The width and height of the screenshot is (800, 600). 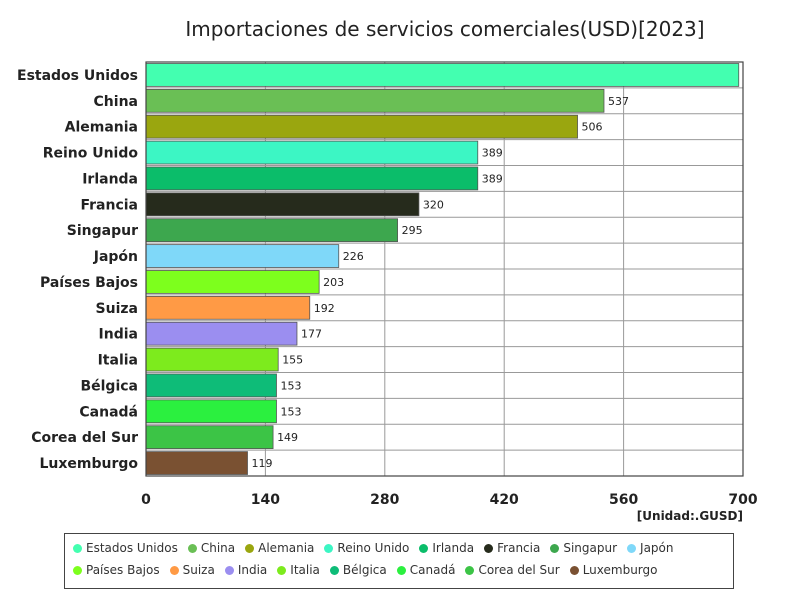 What do you see at coordinates (504, 500) in the screenshot?
I see `x-tick-label: 420` at bounding box center [504, 500].